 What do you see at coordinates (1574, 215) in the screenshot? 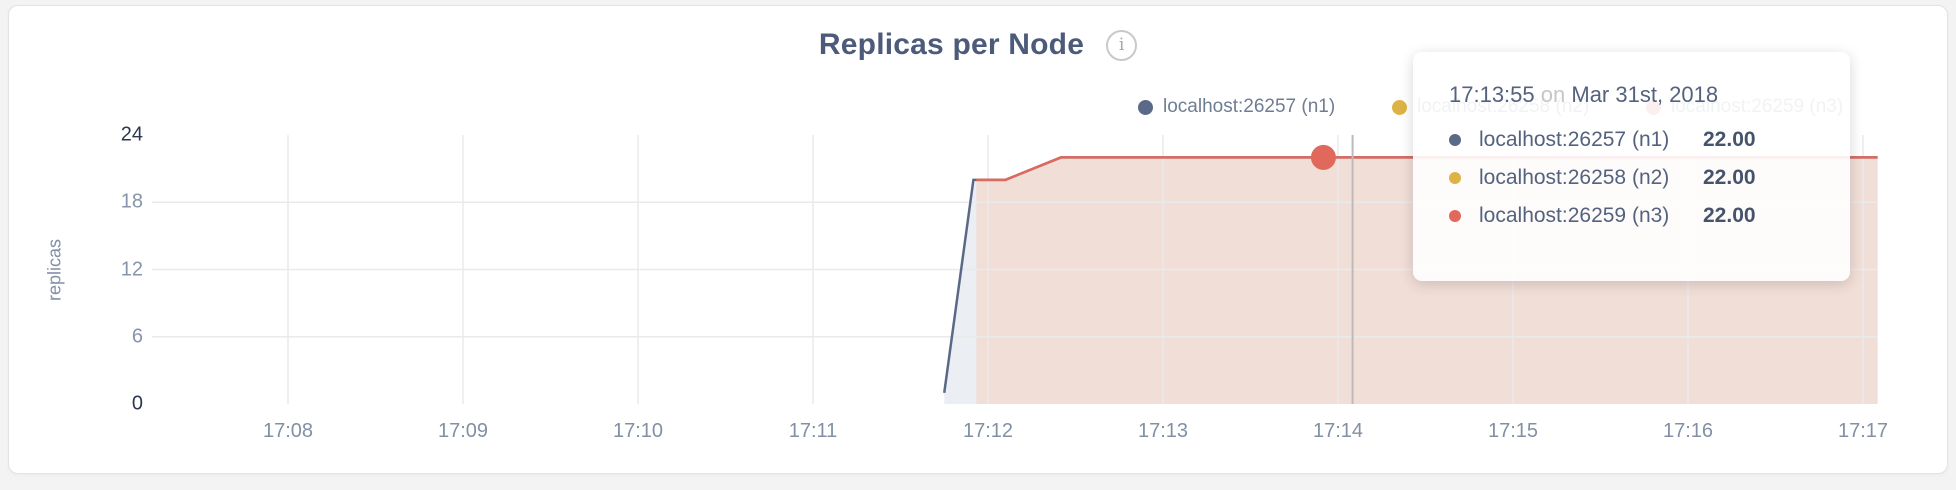
I see `tooltip-series-label: localhost:26259 (n3)` at bounding box center [1574, 215].